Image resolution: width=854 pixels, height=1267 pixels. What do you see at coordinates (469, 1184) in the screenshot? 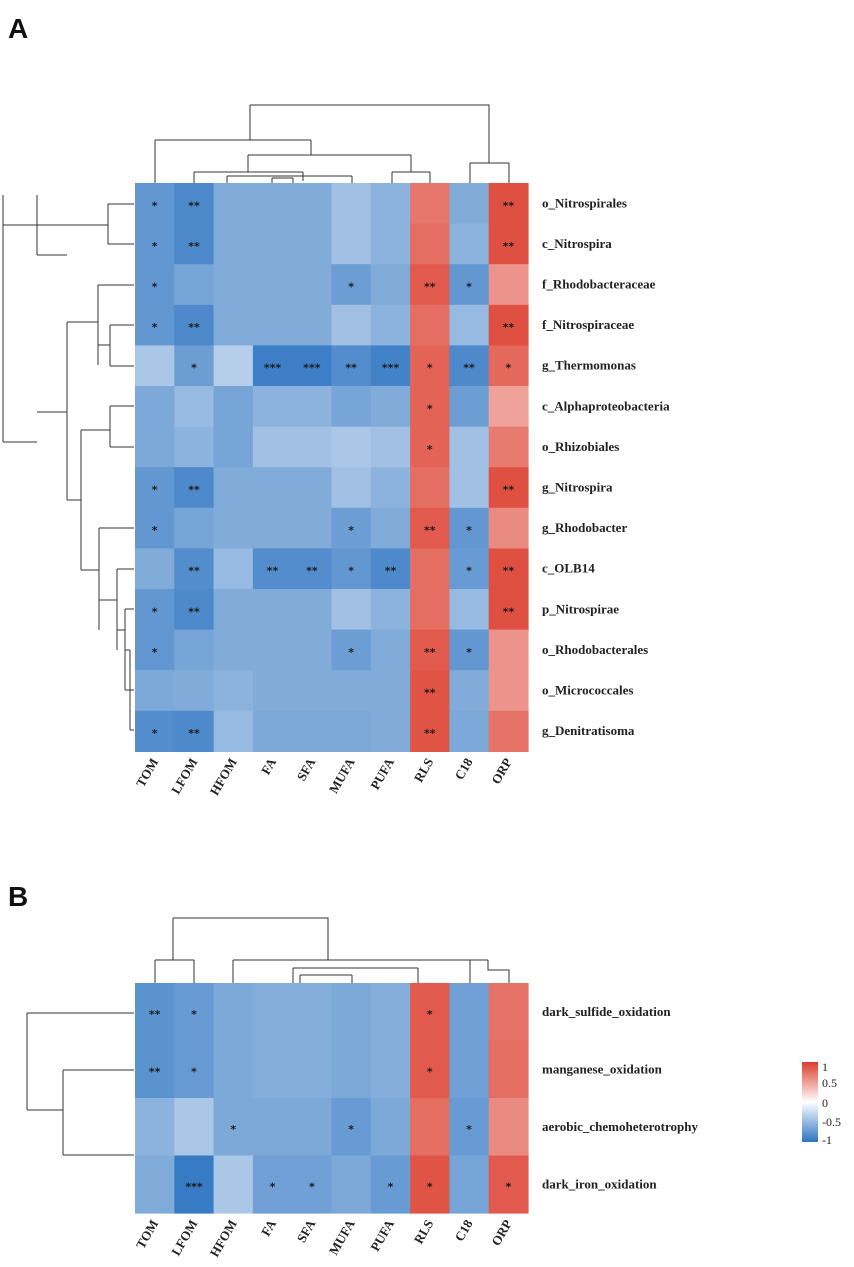
I see `heatmap-b-cell-dark-iron-oxidation-c18` at bounding box center [469, 1184].